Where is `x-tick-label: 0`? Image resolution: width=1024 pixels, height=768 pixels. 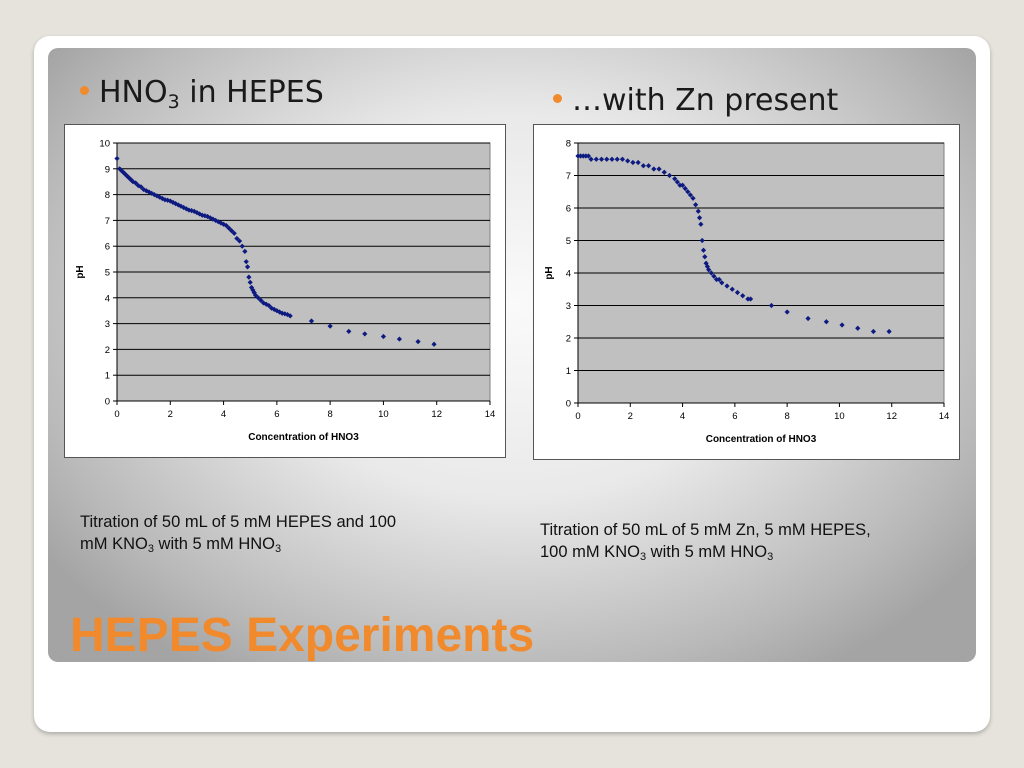
x-tick-label: 0 is located at coordinates (116, 414).